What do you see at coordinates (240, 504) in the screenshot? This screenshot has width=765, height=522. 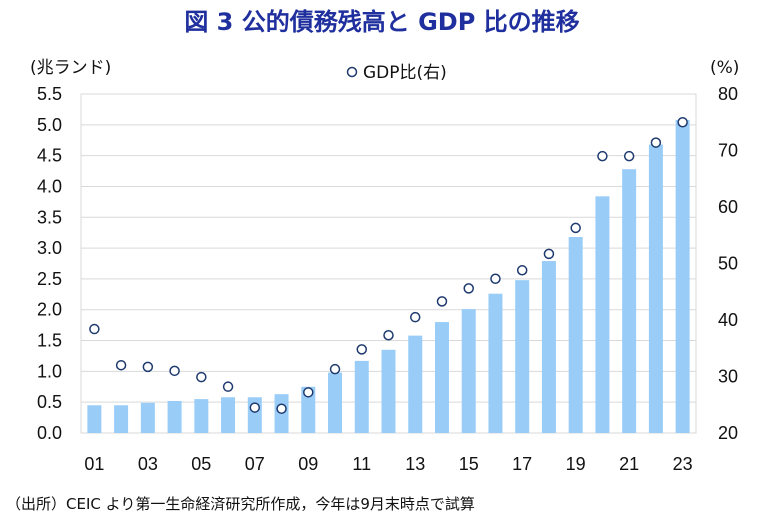 I see `source-note: （出所）CEIC より第一生命経済研究所作成，今年は9月末時点で試算` at bounding box center [240, 504].